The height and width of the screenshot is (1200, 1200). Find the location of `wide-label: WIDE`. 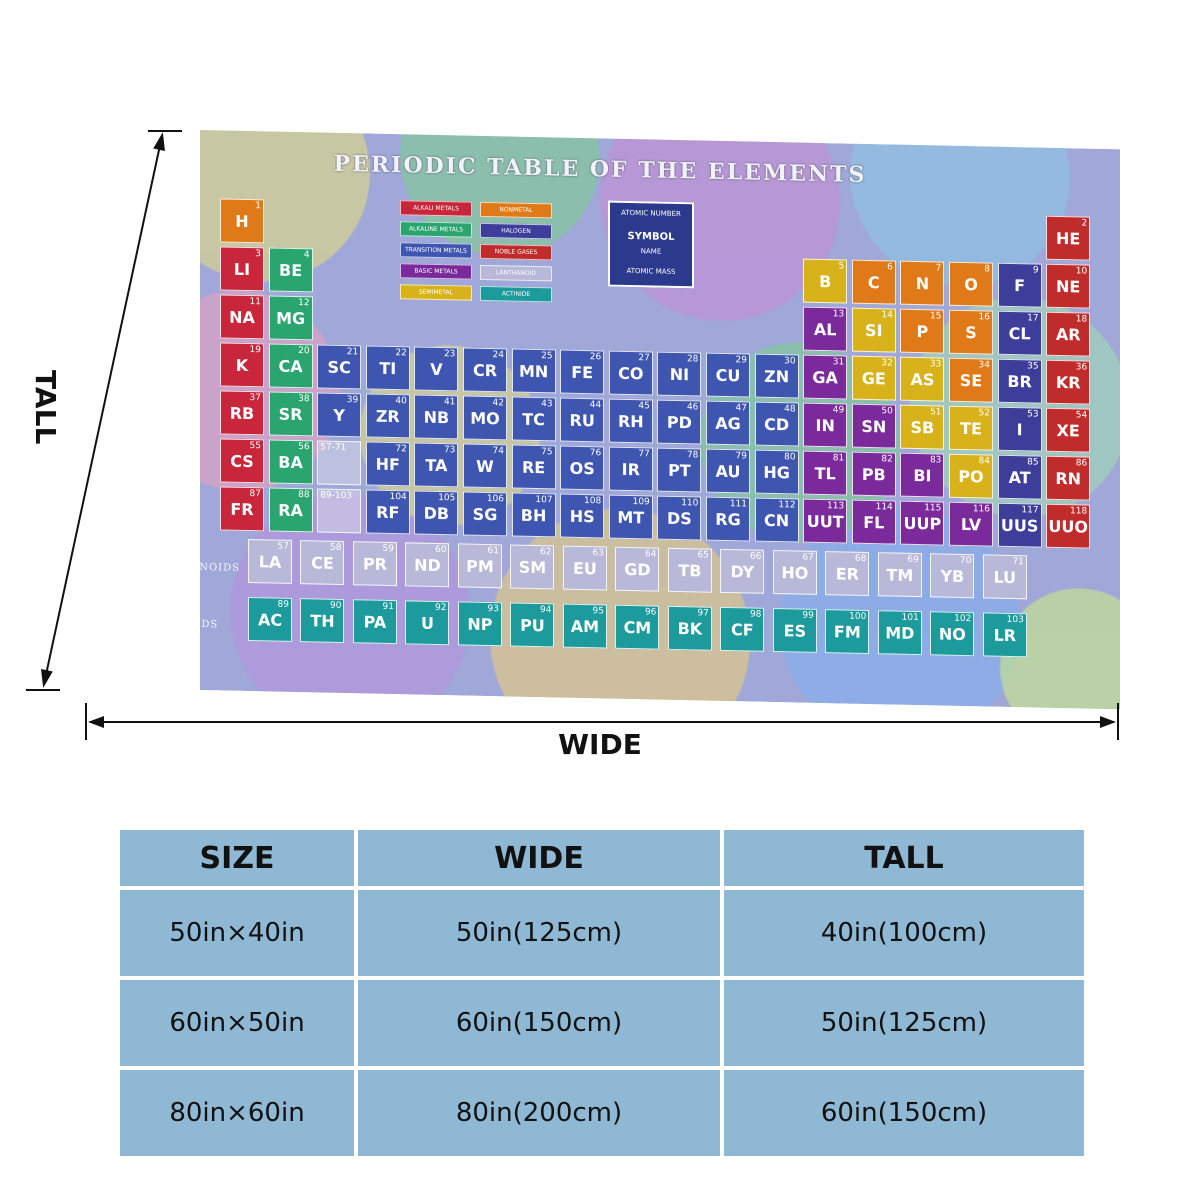

wide-label: WIDE is located at coordinates (600, 744).